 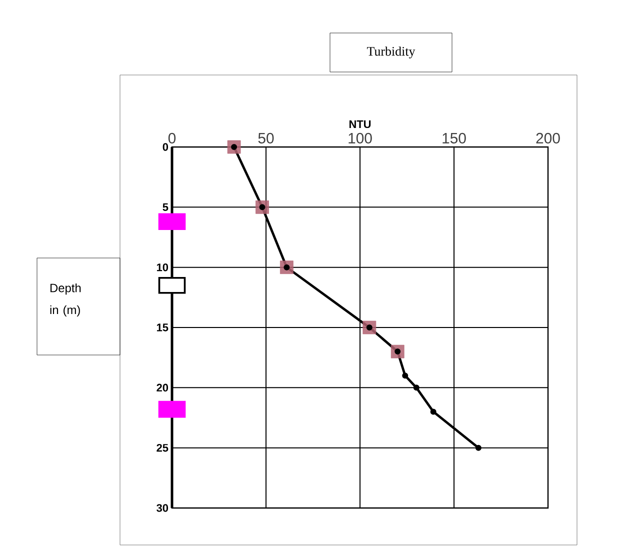 What do you see at coordinates (454, 138) in the screenshot?
I see `x-tick-label: 150` at bounding box center [454, 138].